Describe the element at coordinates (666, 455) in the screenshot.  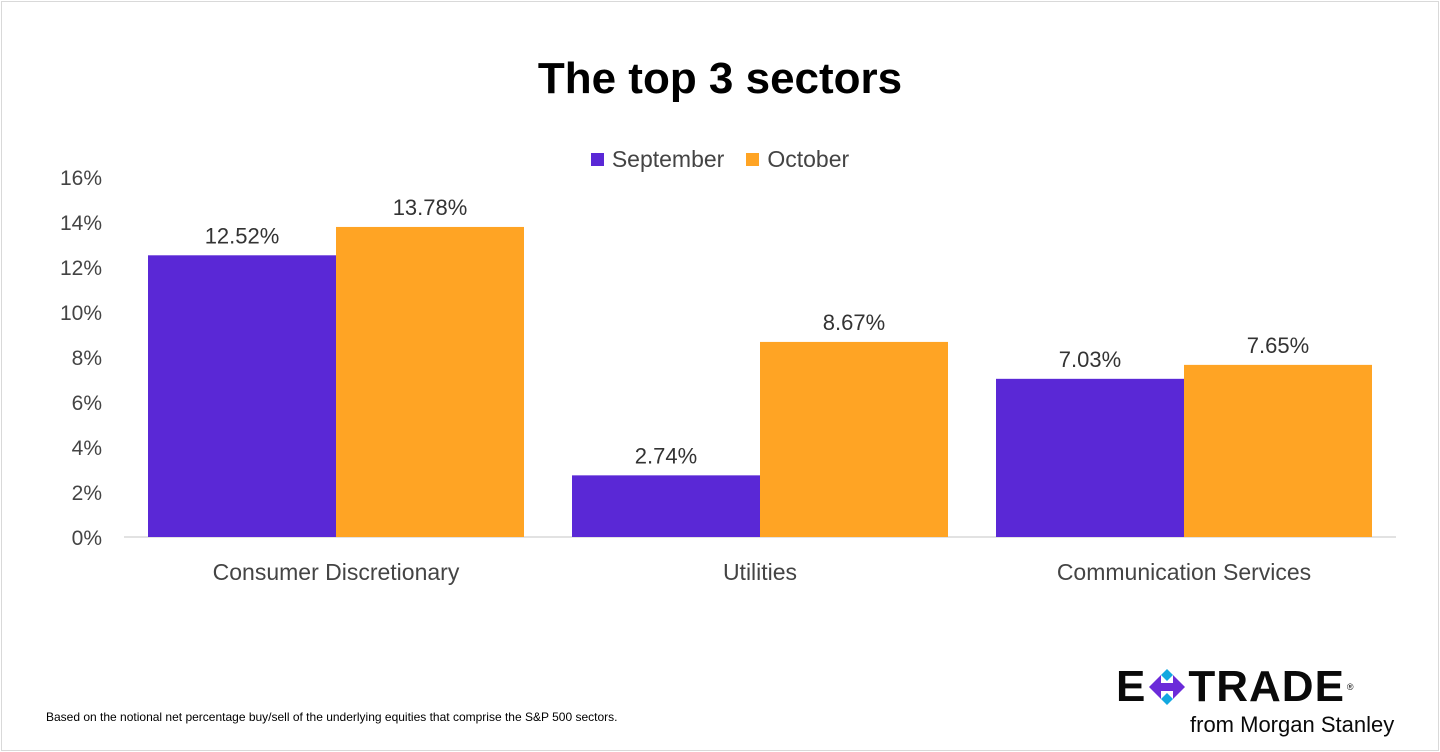
I see `data-label: 2.74%` at that location.